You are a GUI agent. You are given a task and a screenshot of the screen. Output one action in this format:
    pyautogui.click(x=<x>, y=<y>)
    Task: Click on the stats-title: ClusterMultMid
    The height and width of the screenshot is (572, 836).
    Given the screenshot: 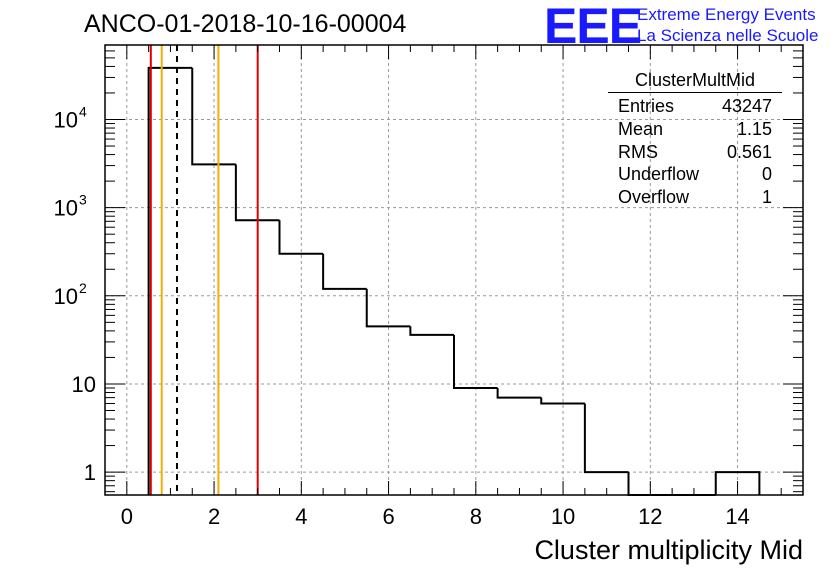 What is the action you would take?
    pyautogui.click(x=695, y=81)
    